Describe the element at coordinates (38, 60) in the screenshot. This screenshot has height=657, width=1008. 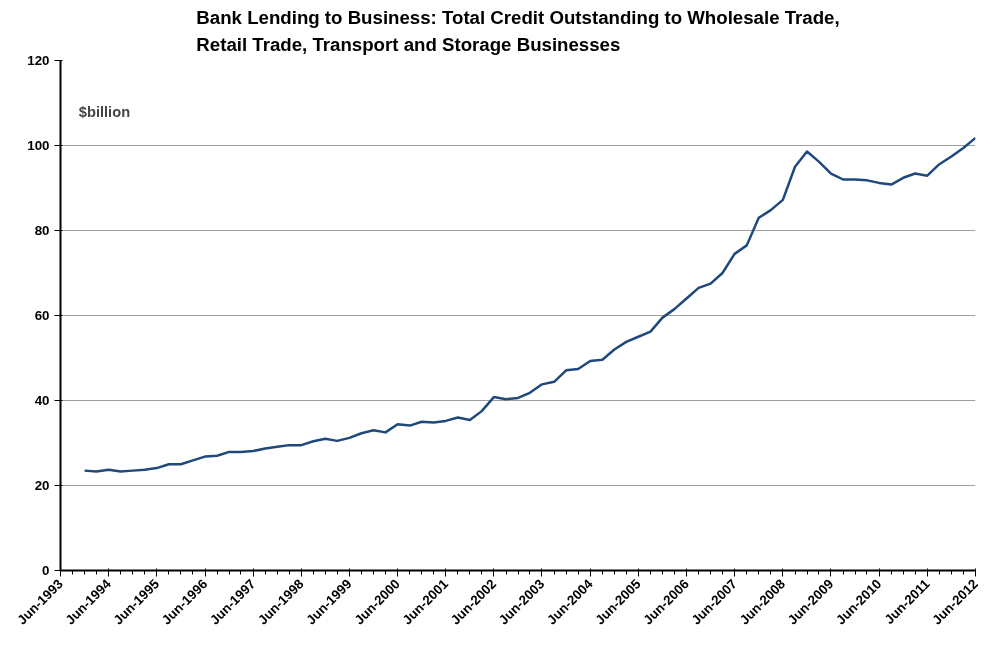
I see `y-tick-label: 120` at that location.